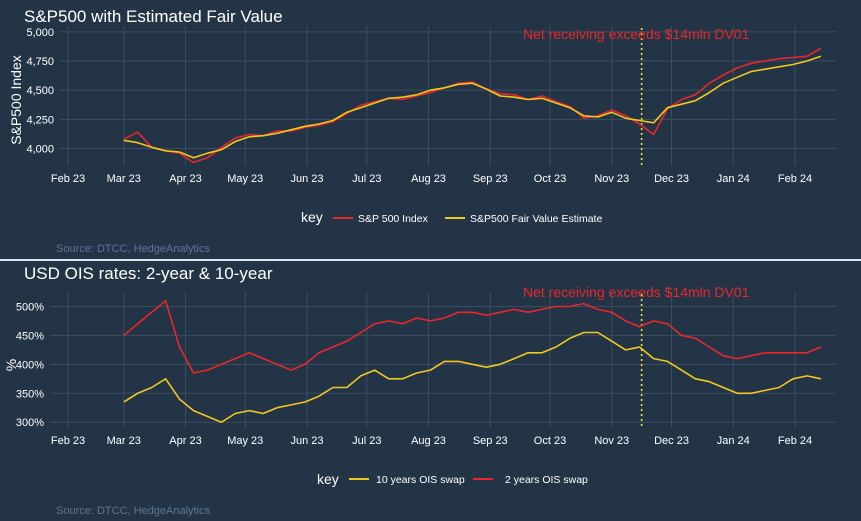 This screenshot has height=521, width=861. What do you see at coordinates (30, 307) in the screenshot?
I see `y-tick-label: 500%` at bounding box center [30, 307].